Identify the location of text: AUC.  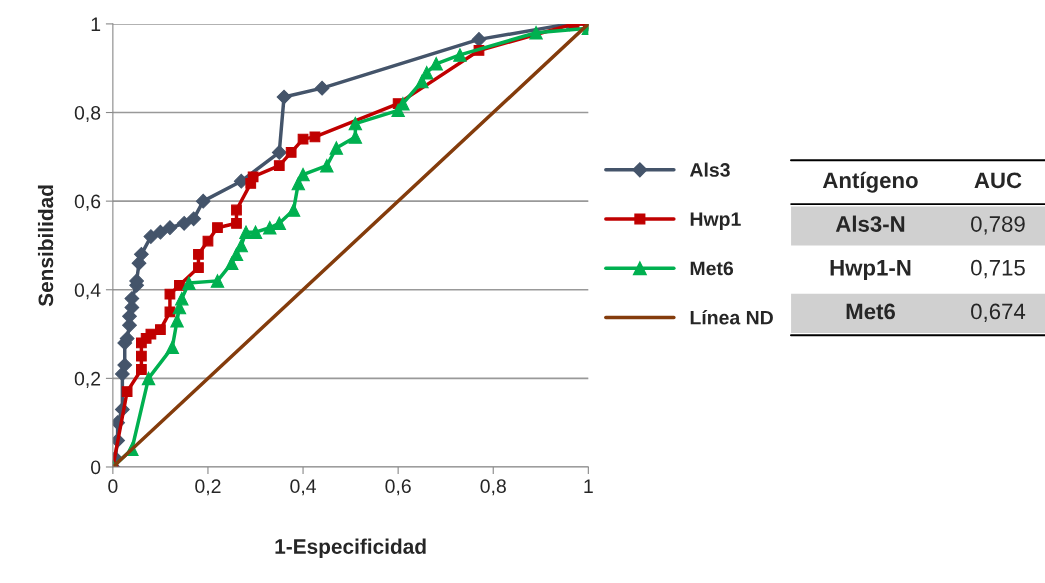
(998, 180).